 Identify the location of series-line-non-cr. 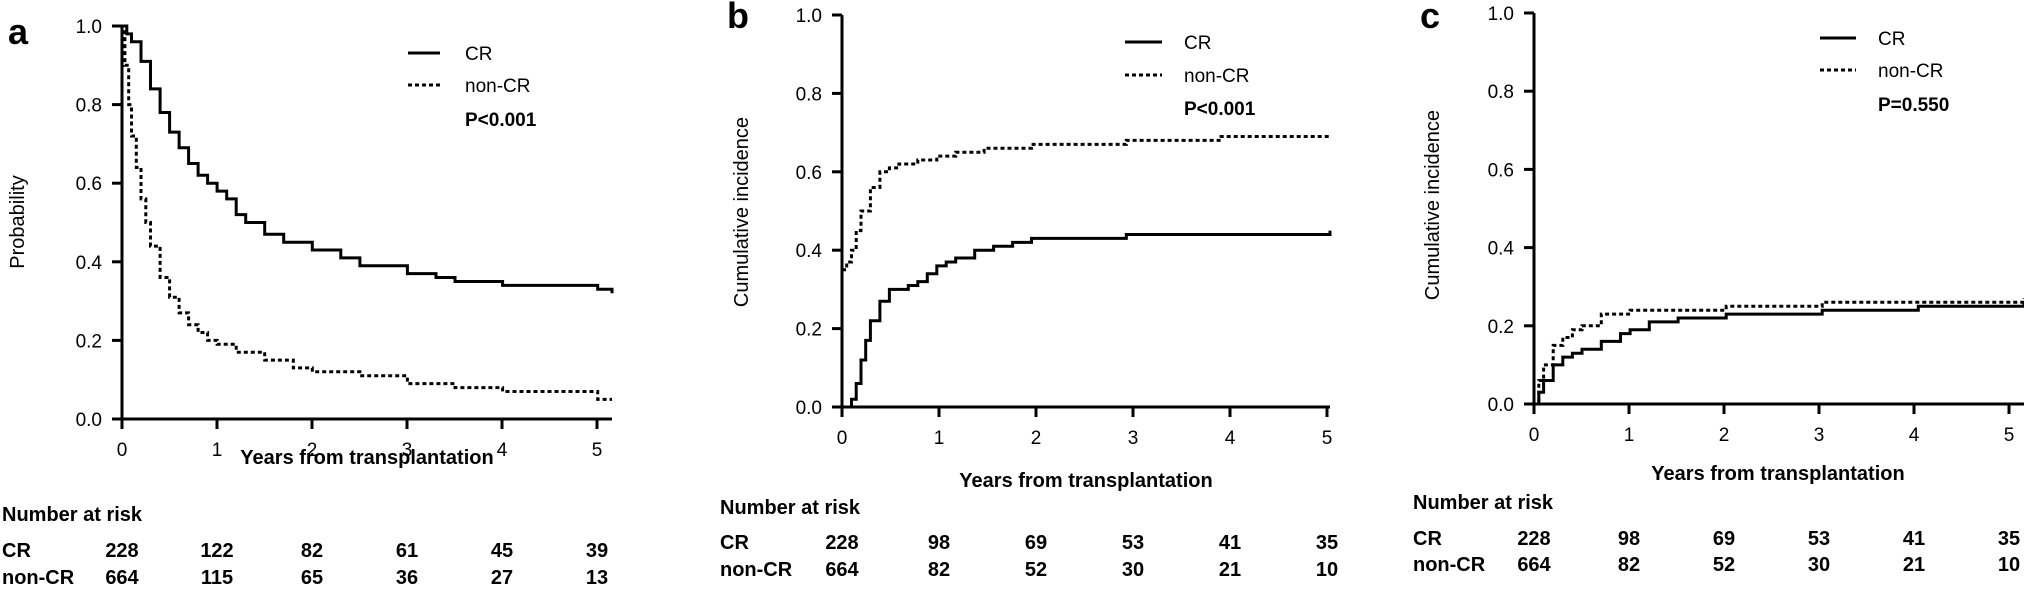
(1086, 203).